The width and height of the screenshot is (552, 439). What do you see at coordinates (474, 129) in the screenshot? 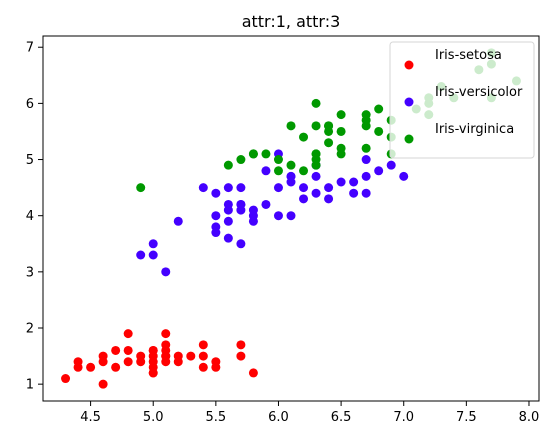
I see `legend-label: Iris-virginica` at bounding box center [474, 129].